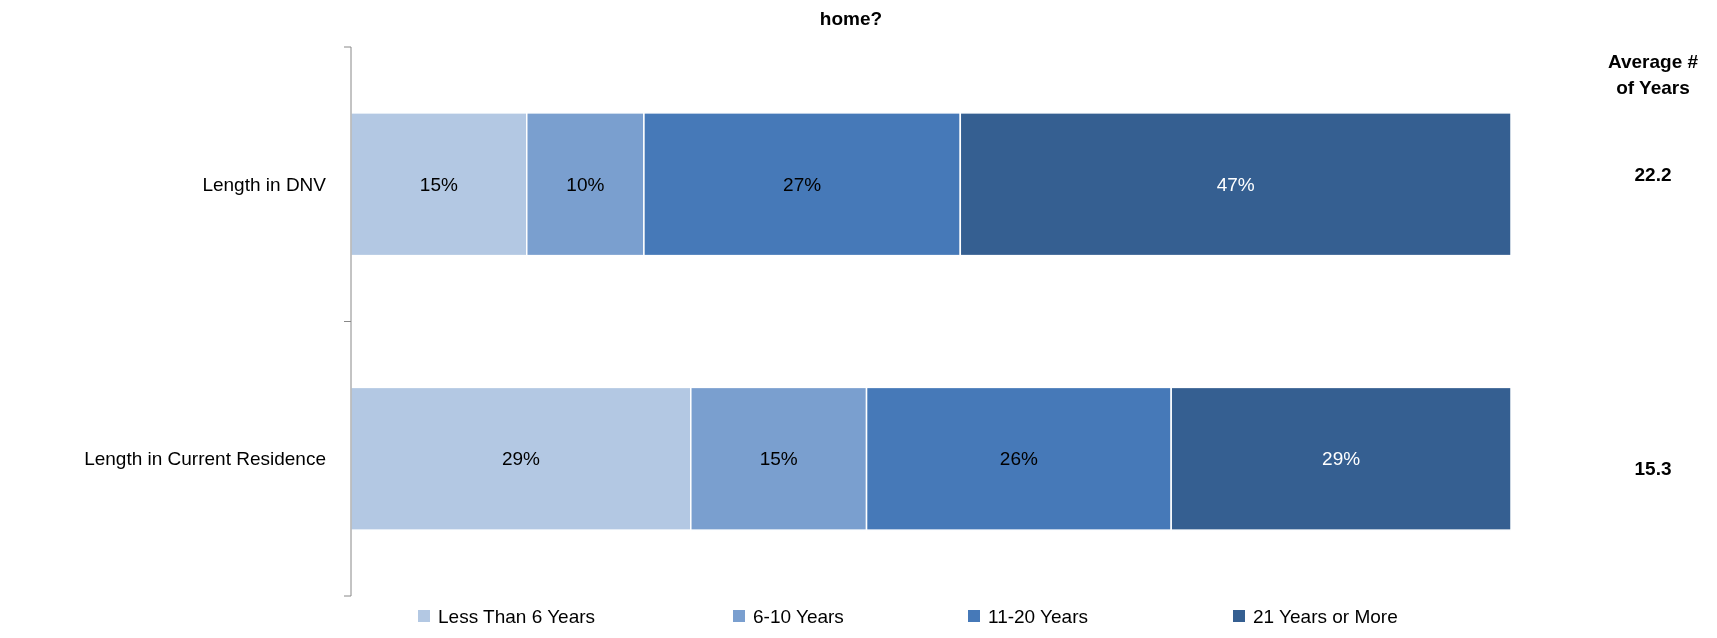  Describe the element at coordinates (585, 184) in the screenshot. I see `data-label: 10%` at that location.